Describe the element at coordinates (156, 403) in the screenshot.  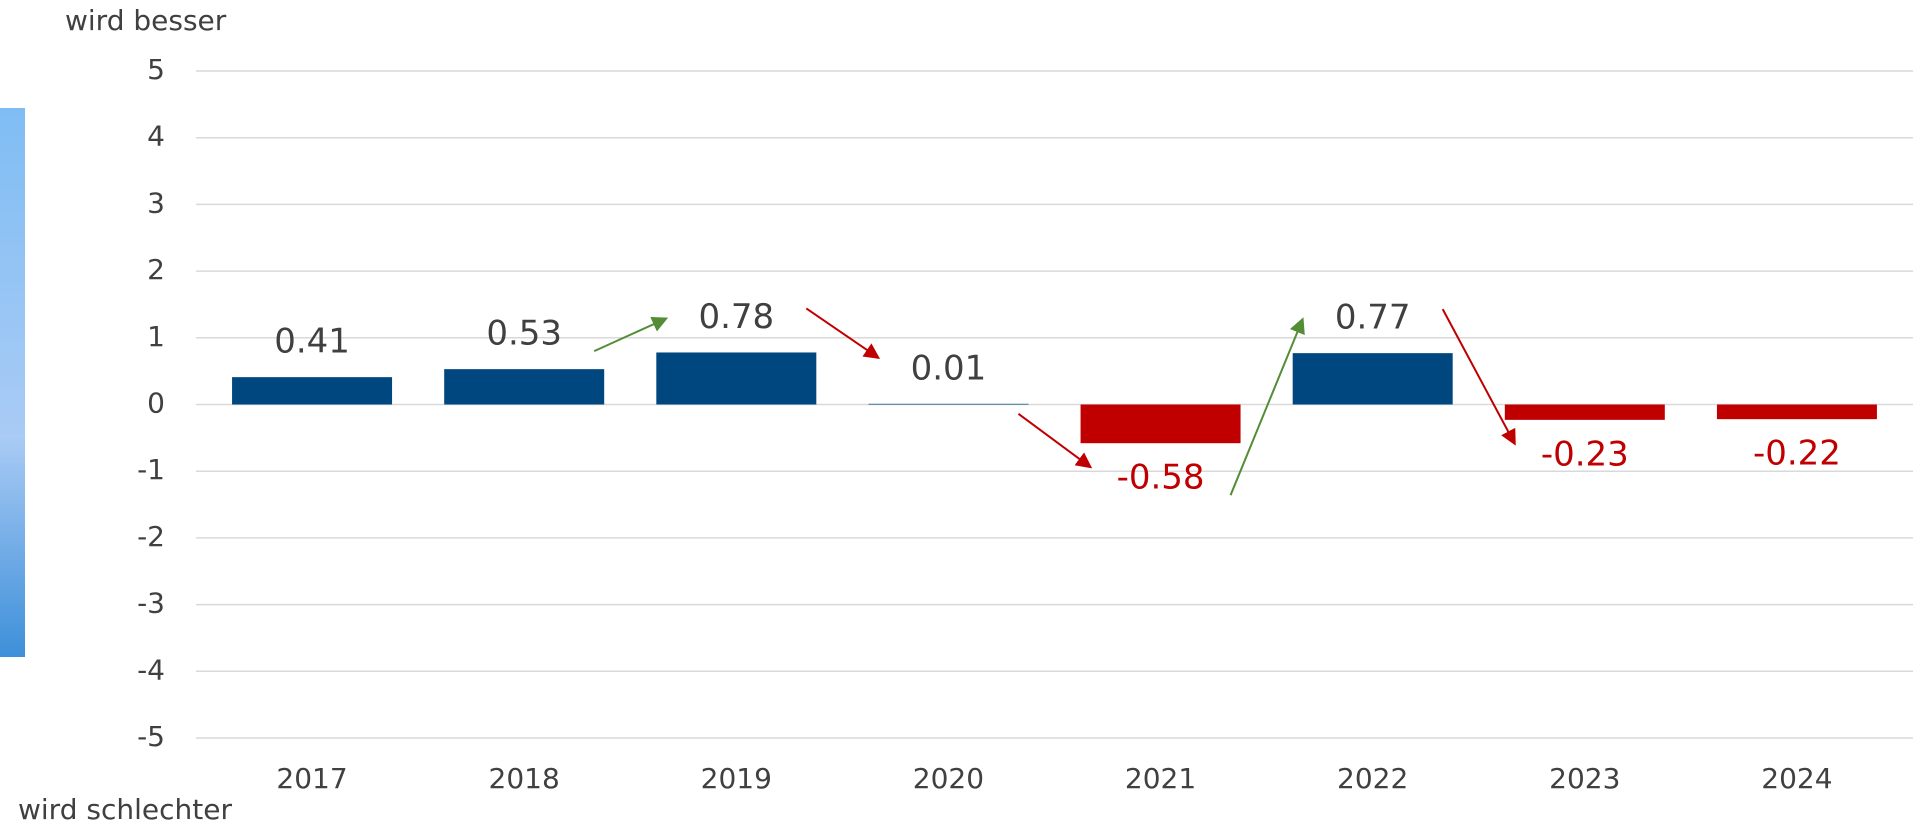
I see `y-tick-label: 0` at that location.